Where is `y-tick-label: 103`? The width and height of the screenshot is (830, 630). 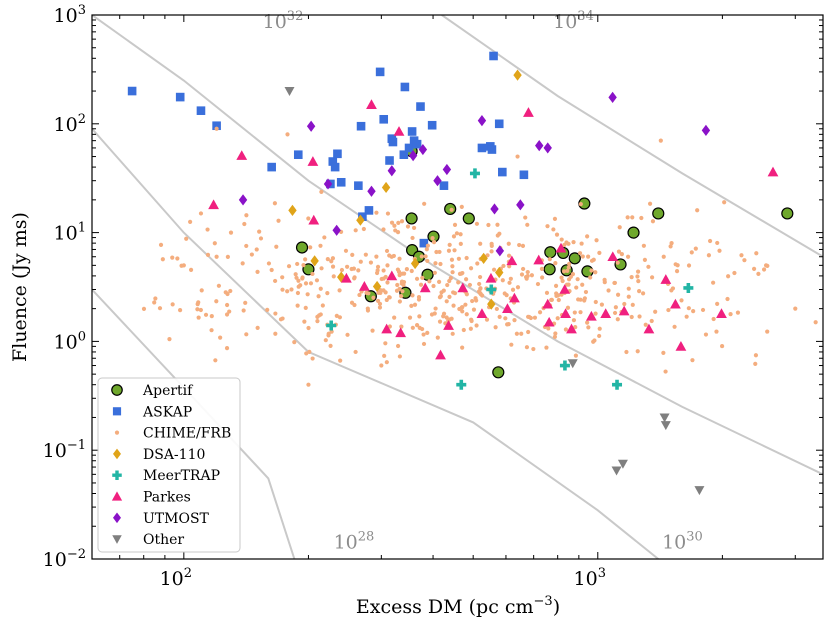 y-tick-label: 103 is located at coordinates (70, 15).